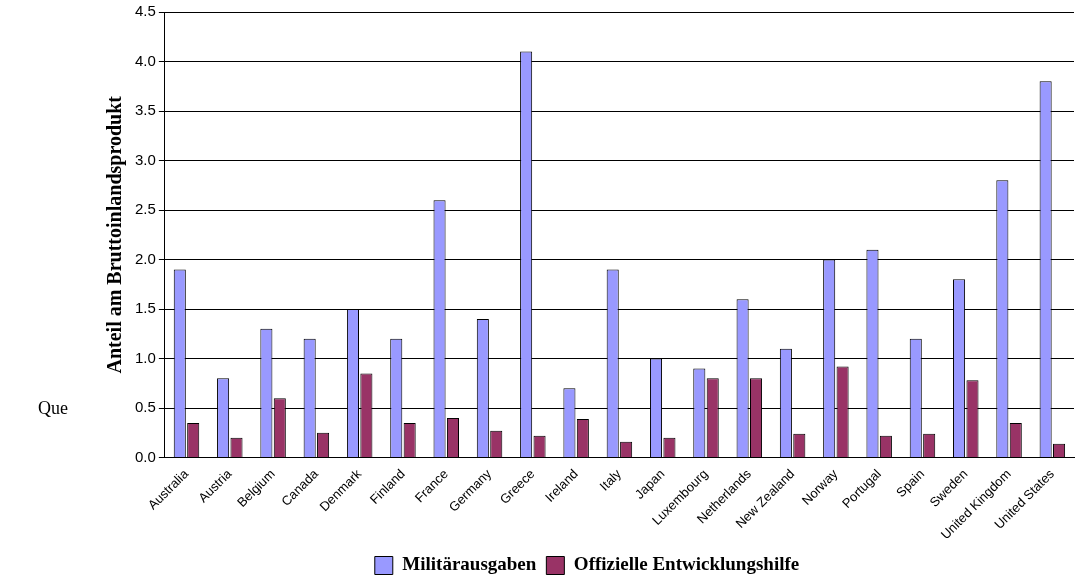  What do you see at coordinates (686, 564) in the screenshot?
I see `legend-label: Offizielle Entwicklungshilfe` at bounding box center [686, 564].